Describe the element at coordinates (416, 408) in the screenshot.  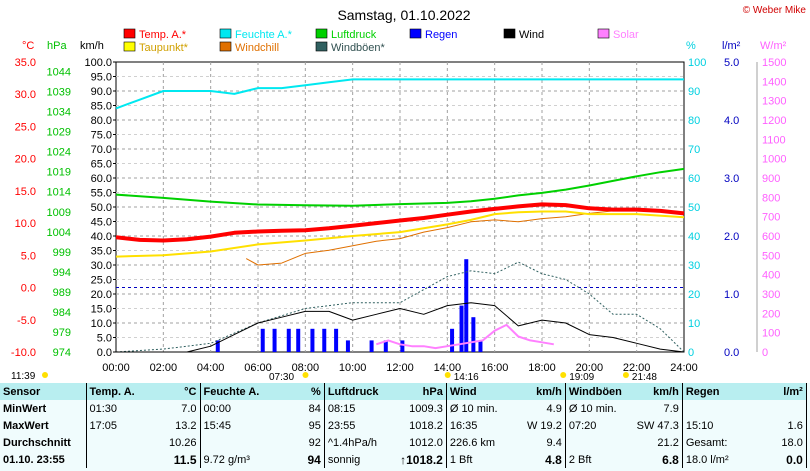
I see `press-value: 1009.3` at that location.